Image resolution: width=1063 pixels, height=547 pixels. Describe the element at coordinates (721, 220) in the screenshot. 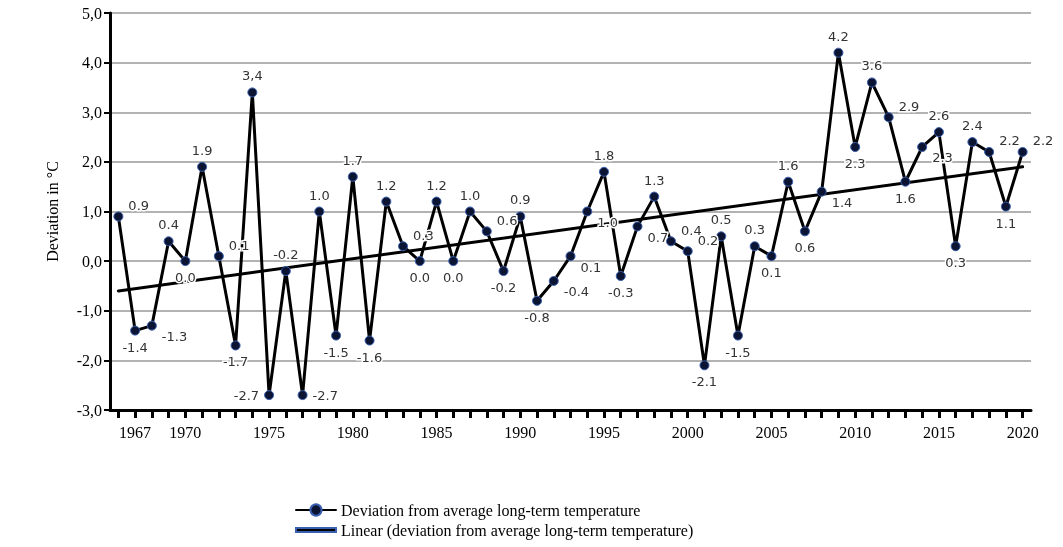

I see `data-label: 0.5` at that location.